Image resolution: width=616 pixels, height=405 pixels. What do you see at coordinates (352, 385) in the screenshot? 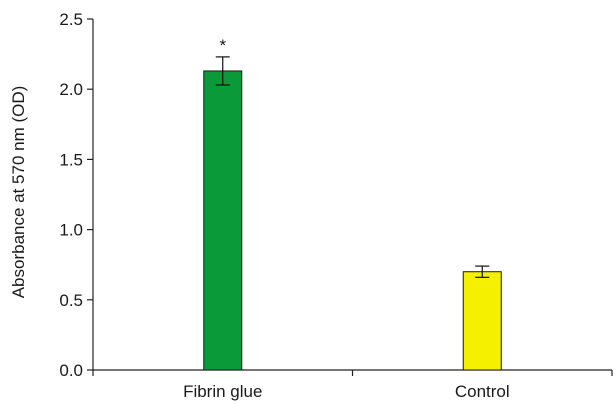
I see `x-tick-labels: Fibrin glue Control` at bounding box center [352, 385].